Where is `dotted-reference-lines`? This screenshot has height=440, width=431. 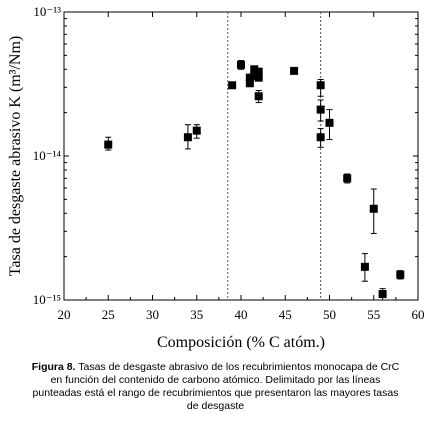
dotted-reference-lines is located at coordinates (274, 156).